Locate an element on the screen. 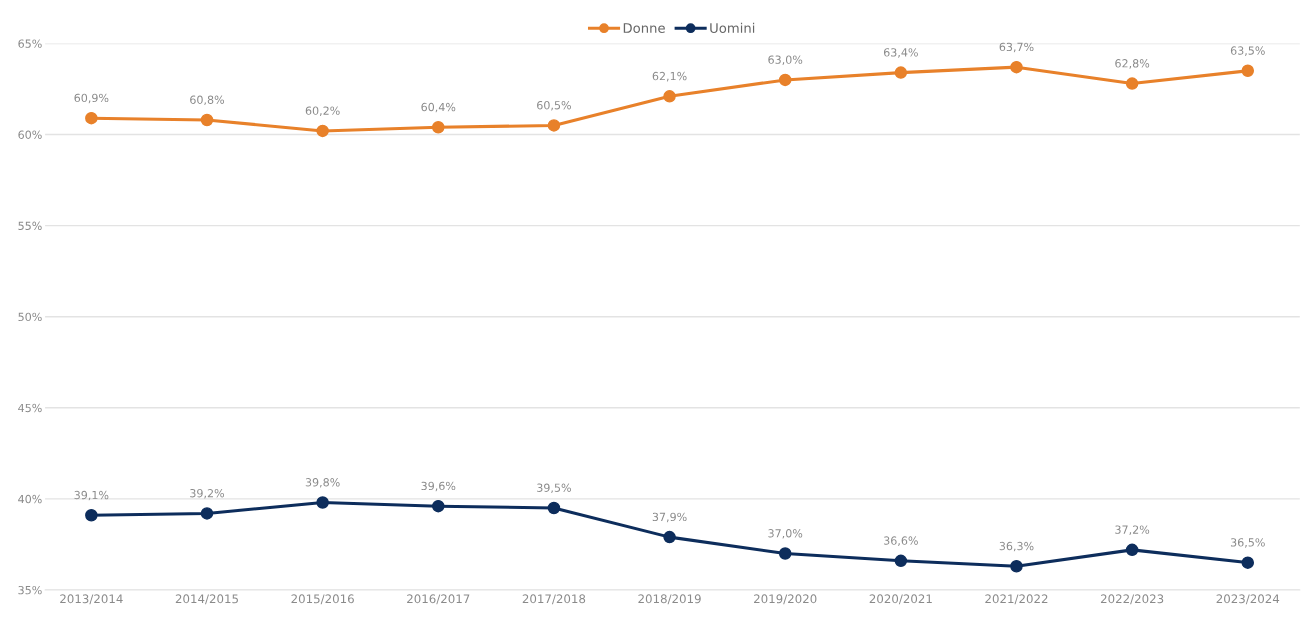 This screenshot has height=621, width=1307. x-tick-label: 2014/2015 is located at coordinates (206, 599).